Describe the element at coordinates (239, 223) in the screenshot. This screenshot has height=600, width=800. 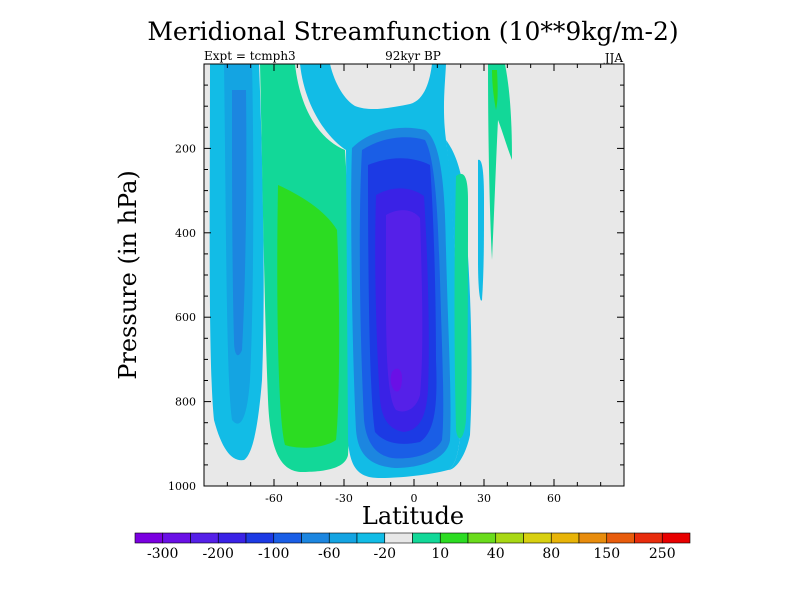
I see `sh-cell-inner` at that location.